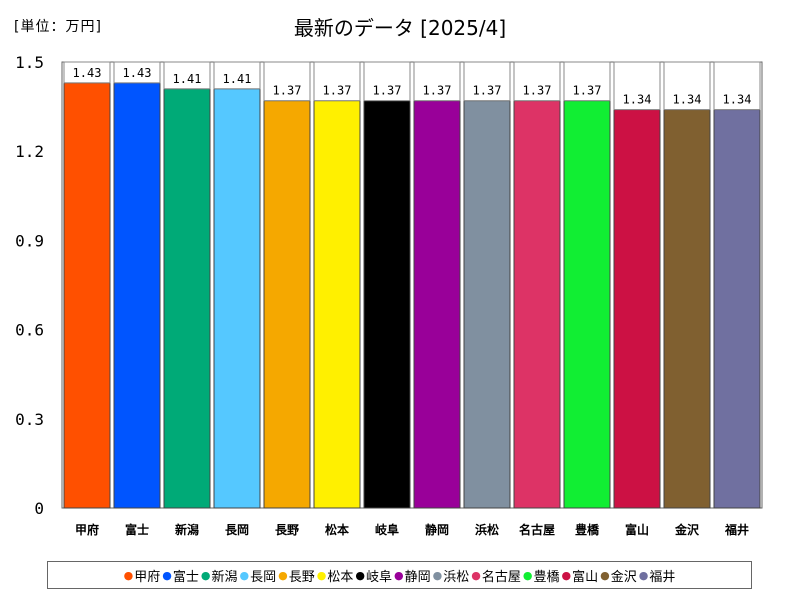 This screenshot has height=600, width=800. I want to click on legend-item: ● 岐阜, so click(373, 575).